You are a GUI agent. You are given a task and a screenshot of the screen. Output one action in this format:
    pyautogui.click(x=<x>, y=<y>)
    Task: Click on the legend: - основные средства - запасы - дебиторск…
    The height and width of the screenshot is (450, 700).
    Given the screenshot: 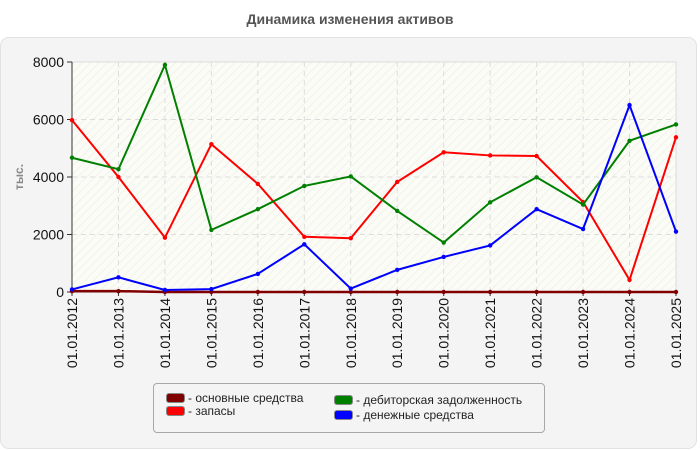 What is the action you would take?
    pyautogui.click(x=349, y=408)
    